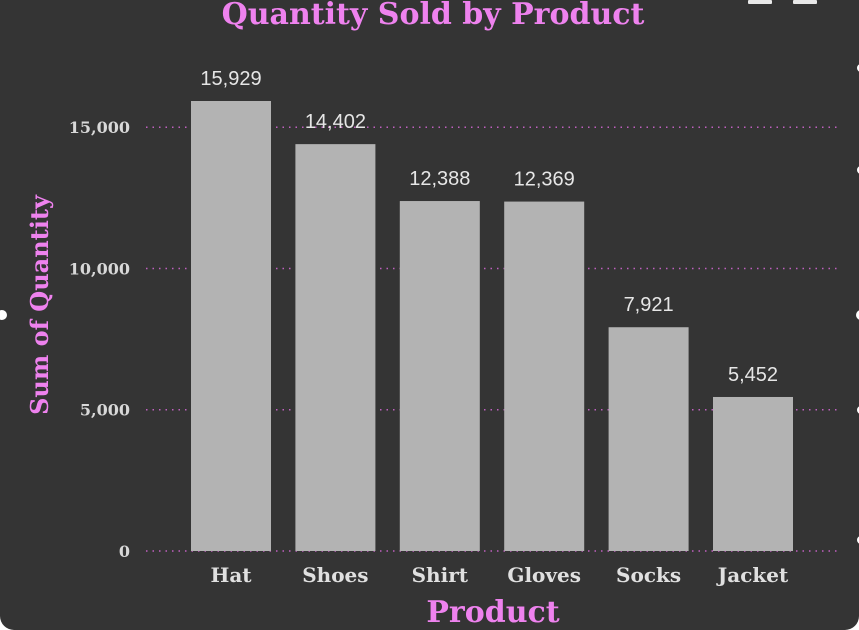 The height and width of the screenshot is (630, 859). I want to click on data-label-hat: 15,929, so click(230, 79).